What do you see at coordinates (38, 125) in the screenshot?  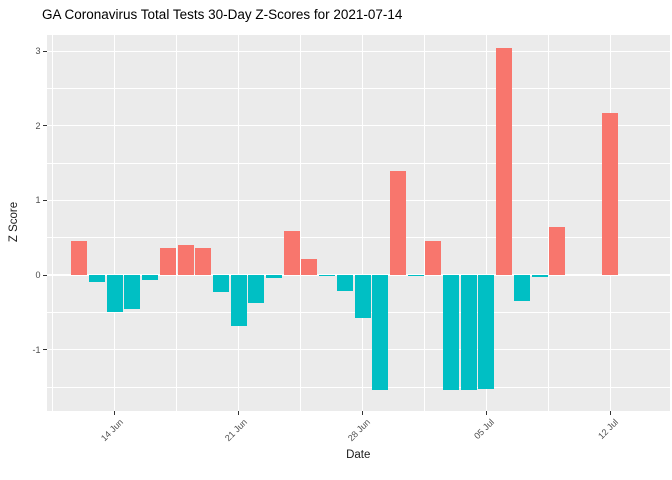 I see `y-tick-label-2: 2` at bounding box center [38, 125].